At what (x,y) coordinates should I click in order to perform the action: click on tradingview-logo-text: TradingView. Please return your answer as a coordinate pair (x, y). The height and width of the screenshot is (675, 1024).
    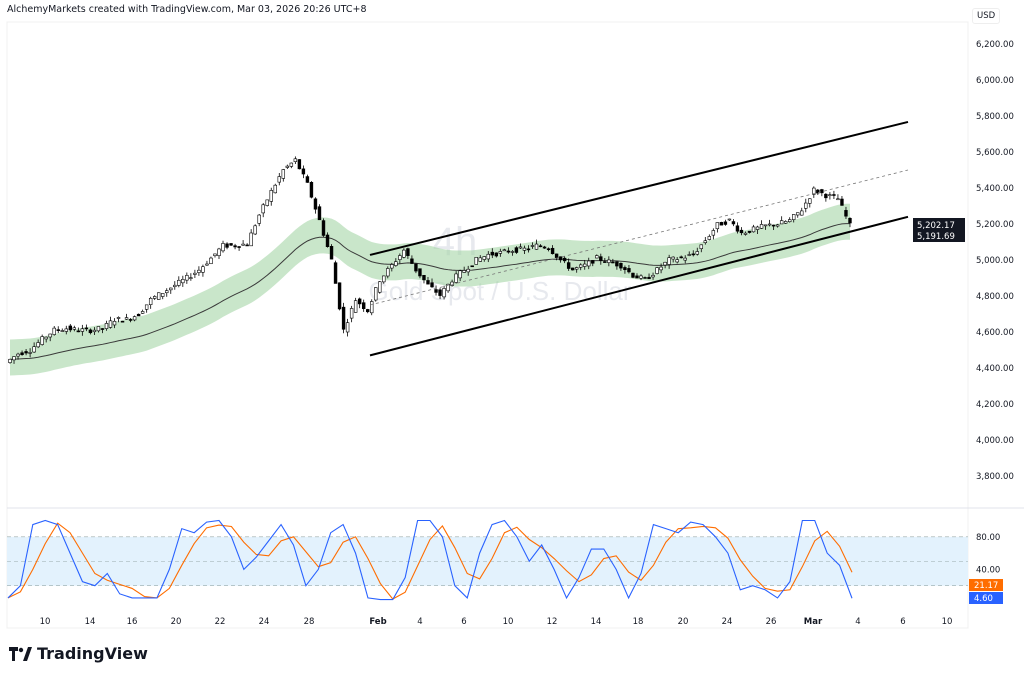
    Looking at the image, I should click on (92, 653).